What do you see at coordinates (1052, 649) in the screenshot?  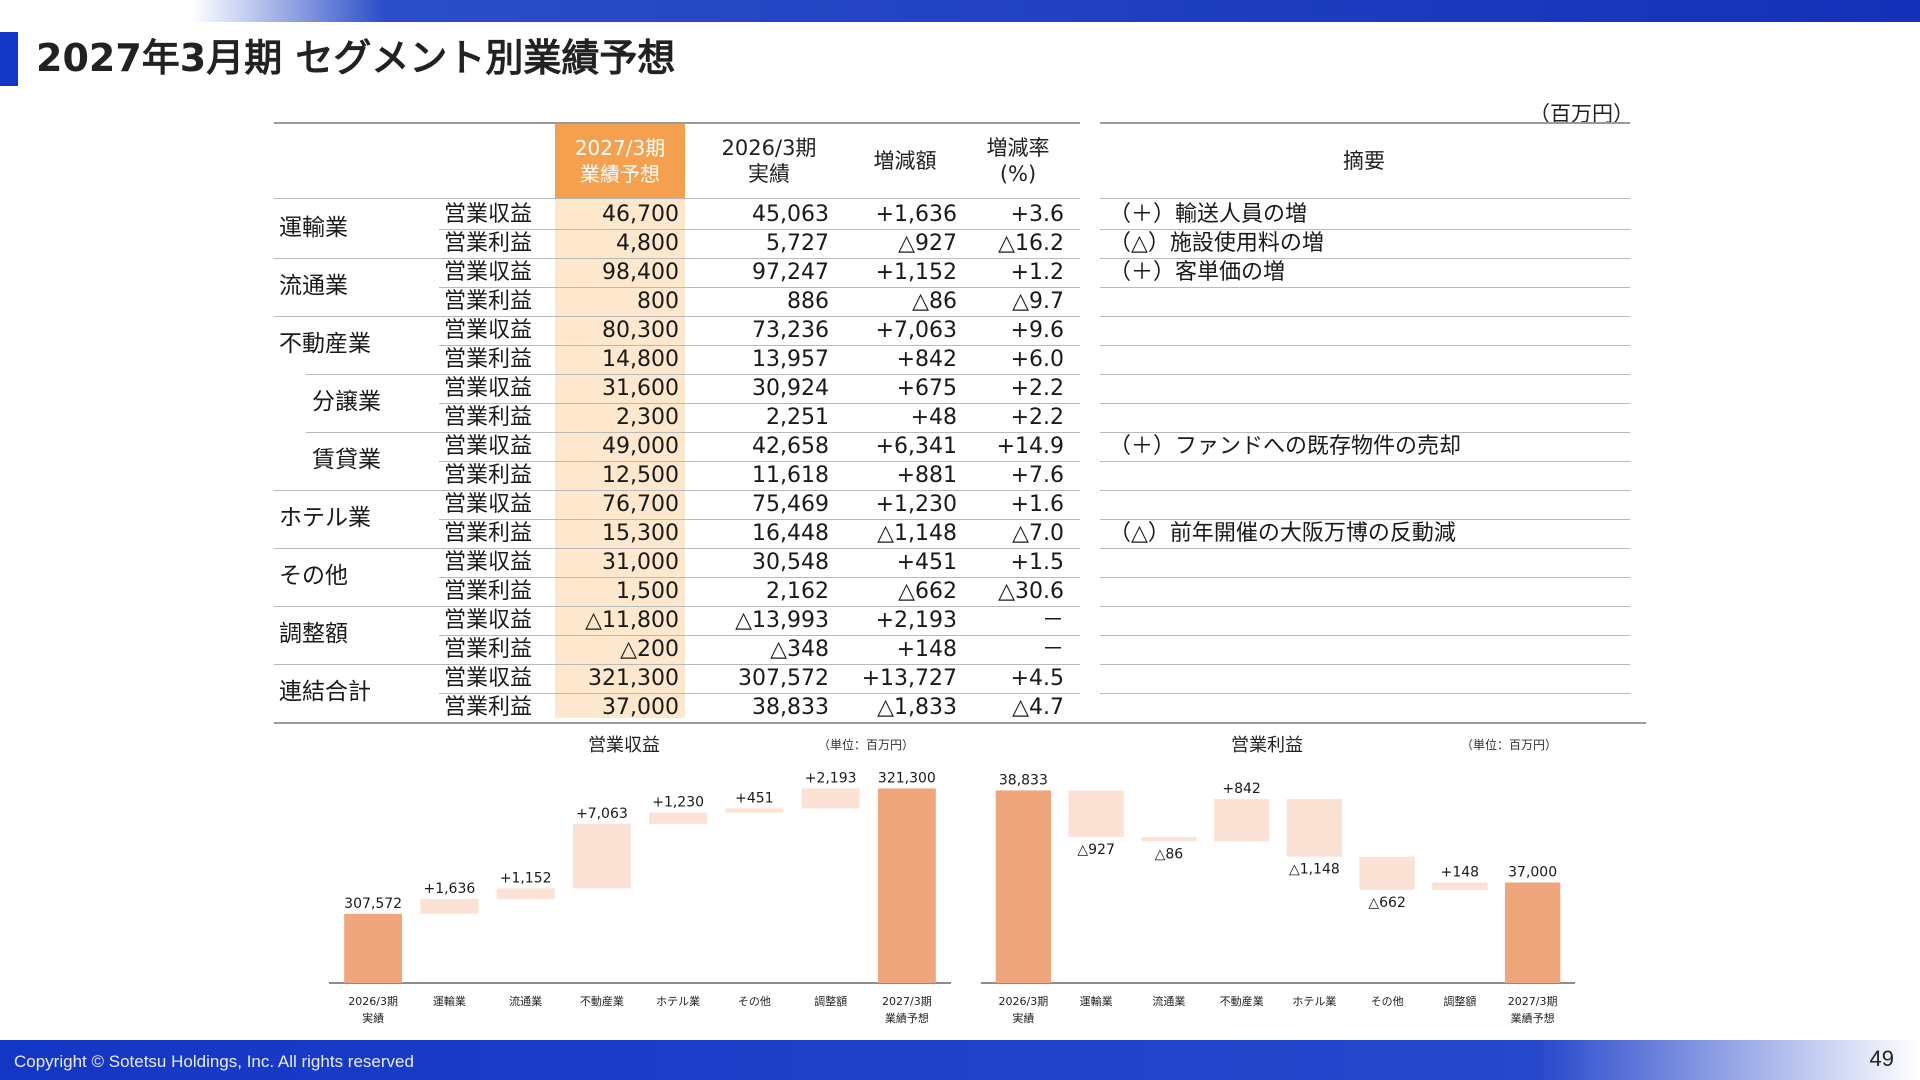 I see `rate-value: －` at bounding box center [1052, 649].